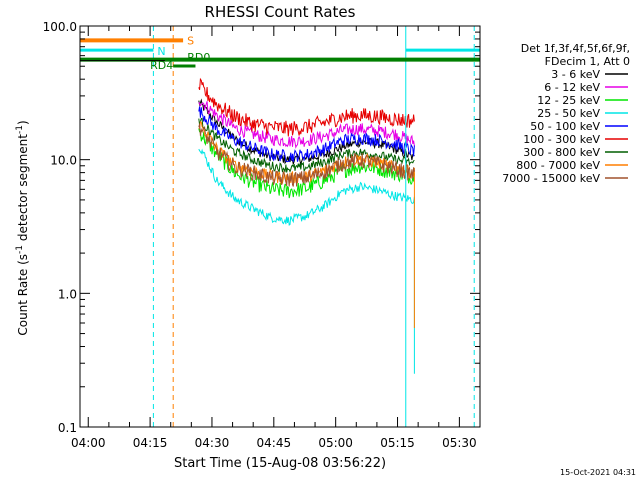  Describe the element at coordinates (575, 74) in the screenshot. I see `legend-entry-label: 3 - 6 keV` at that location.